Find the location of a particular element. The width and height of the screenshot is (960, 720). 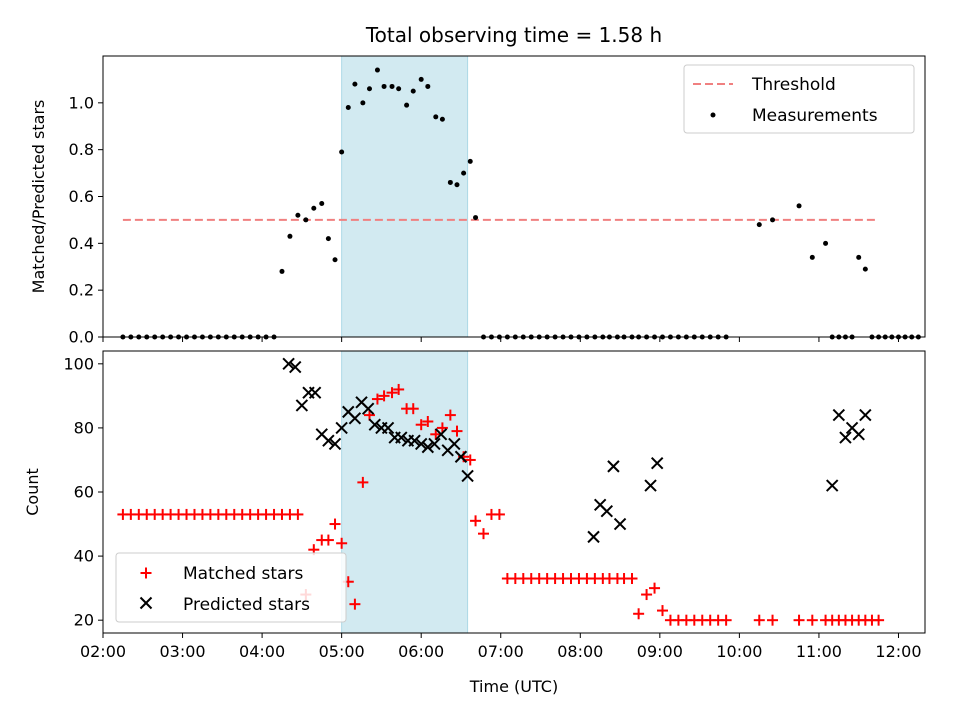

bottom-x-label: Time (UTC) is located at coordinates (513, 686).